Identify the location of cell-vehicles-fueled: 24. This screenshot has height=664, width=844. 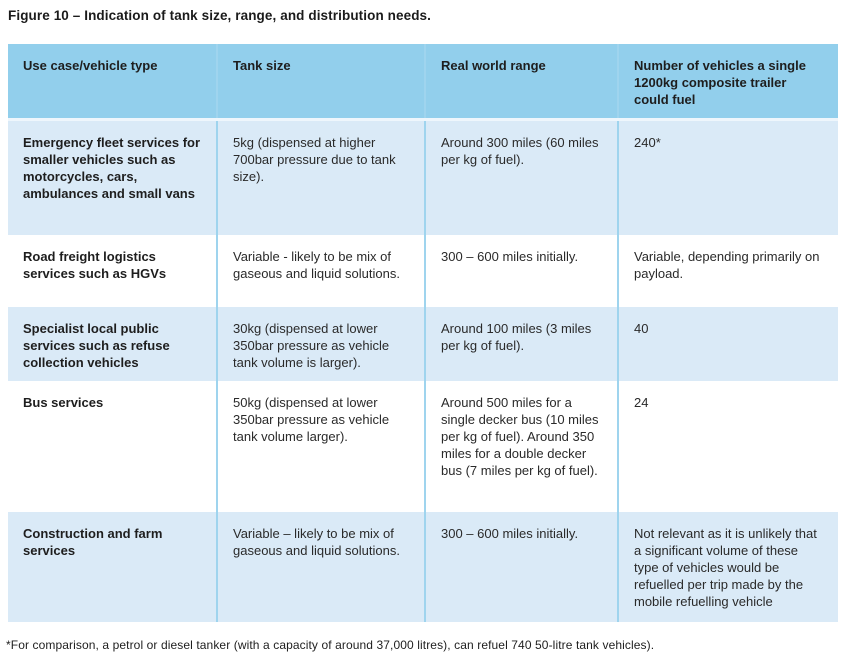
(727, 446).